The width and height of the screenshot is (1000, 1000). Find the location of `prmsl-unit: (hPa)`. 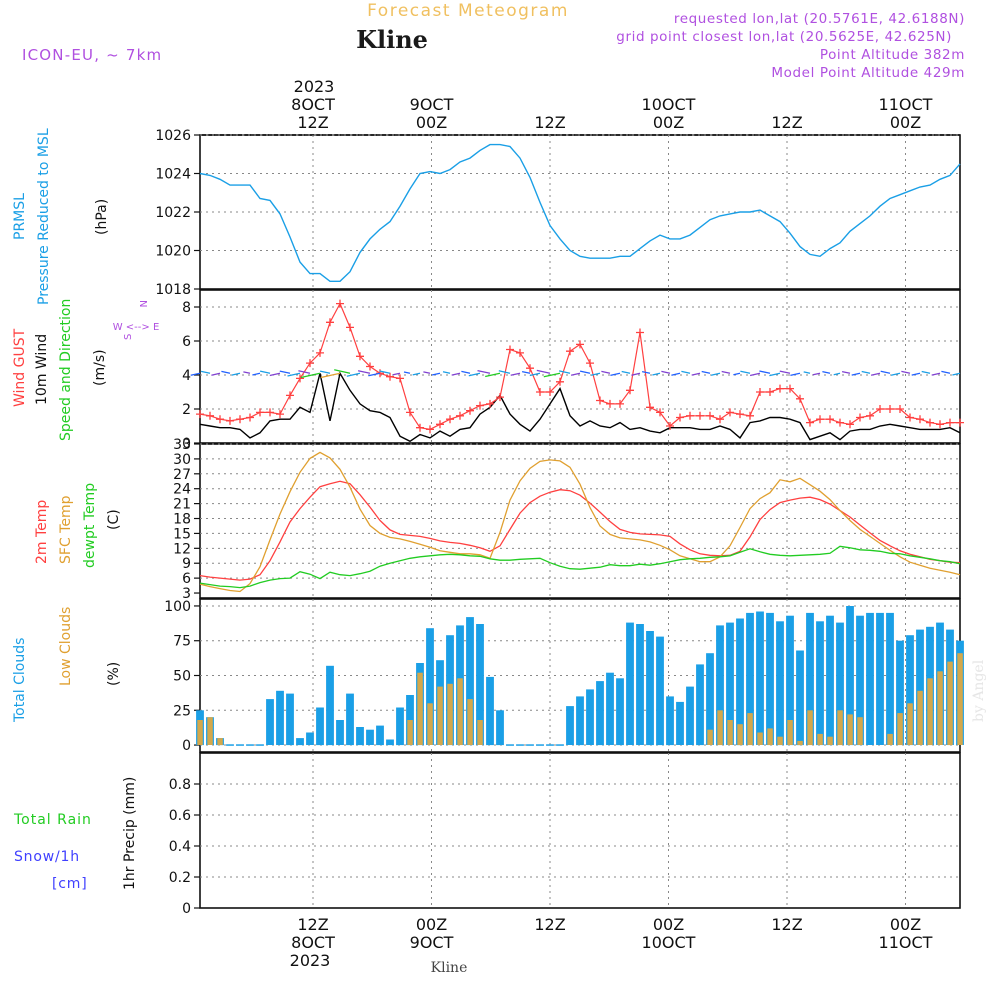

prmsl-unit: (hPa) is located at coordinates (102, 217).